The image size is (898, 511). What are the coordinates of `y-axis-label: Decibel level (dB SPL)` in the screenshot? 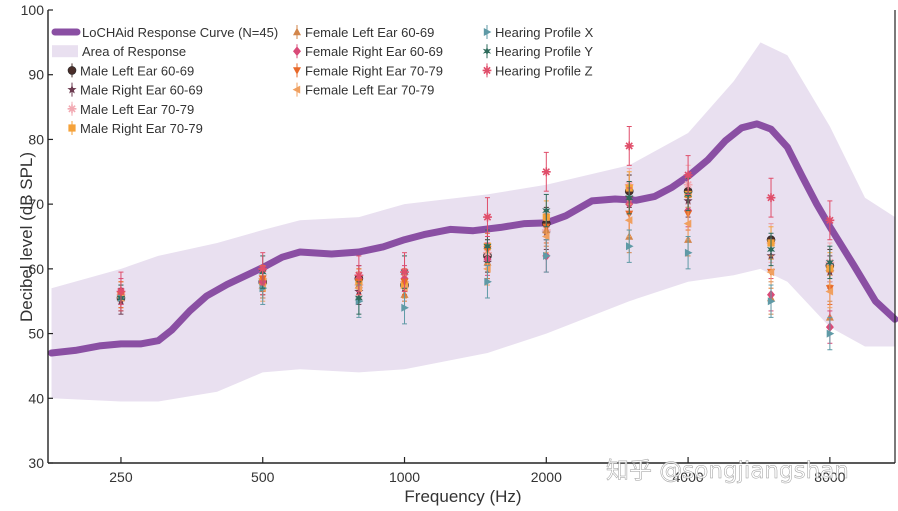 It's located at (26, 237).